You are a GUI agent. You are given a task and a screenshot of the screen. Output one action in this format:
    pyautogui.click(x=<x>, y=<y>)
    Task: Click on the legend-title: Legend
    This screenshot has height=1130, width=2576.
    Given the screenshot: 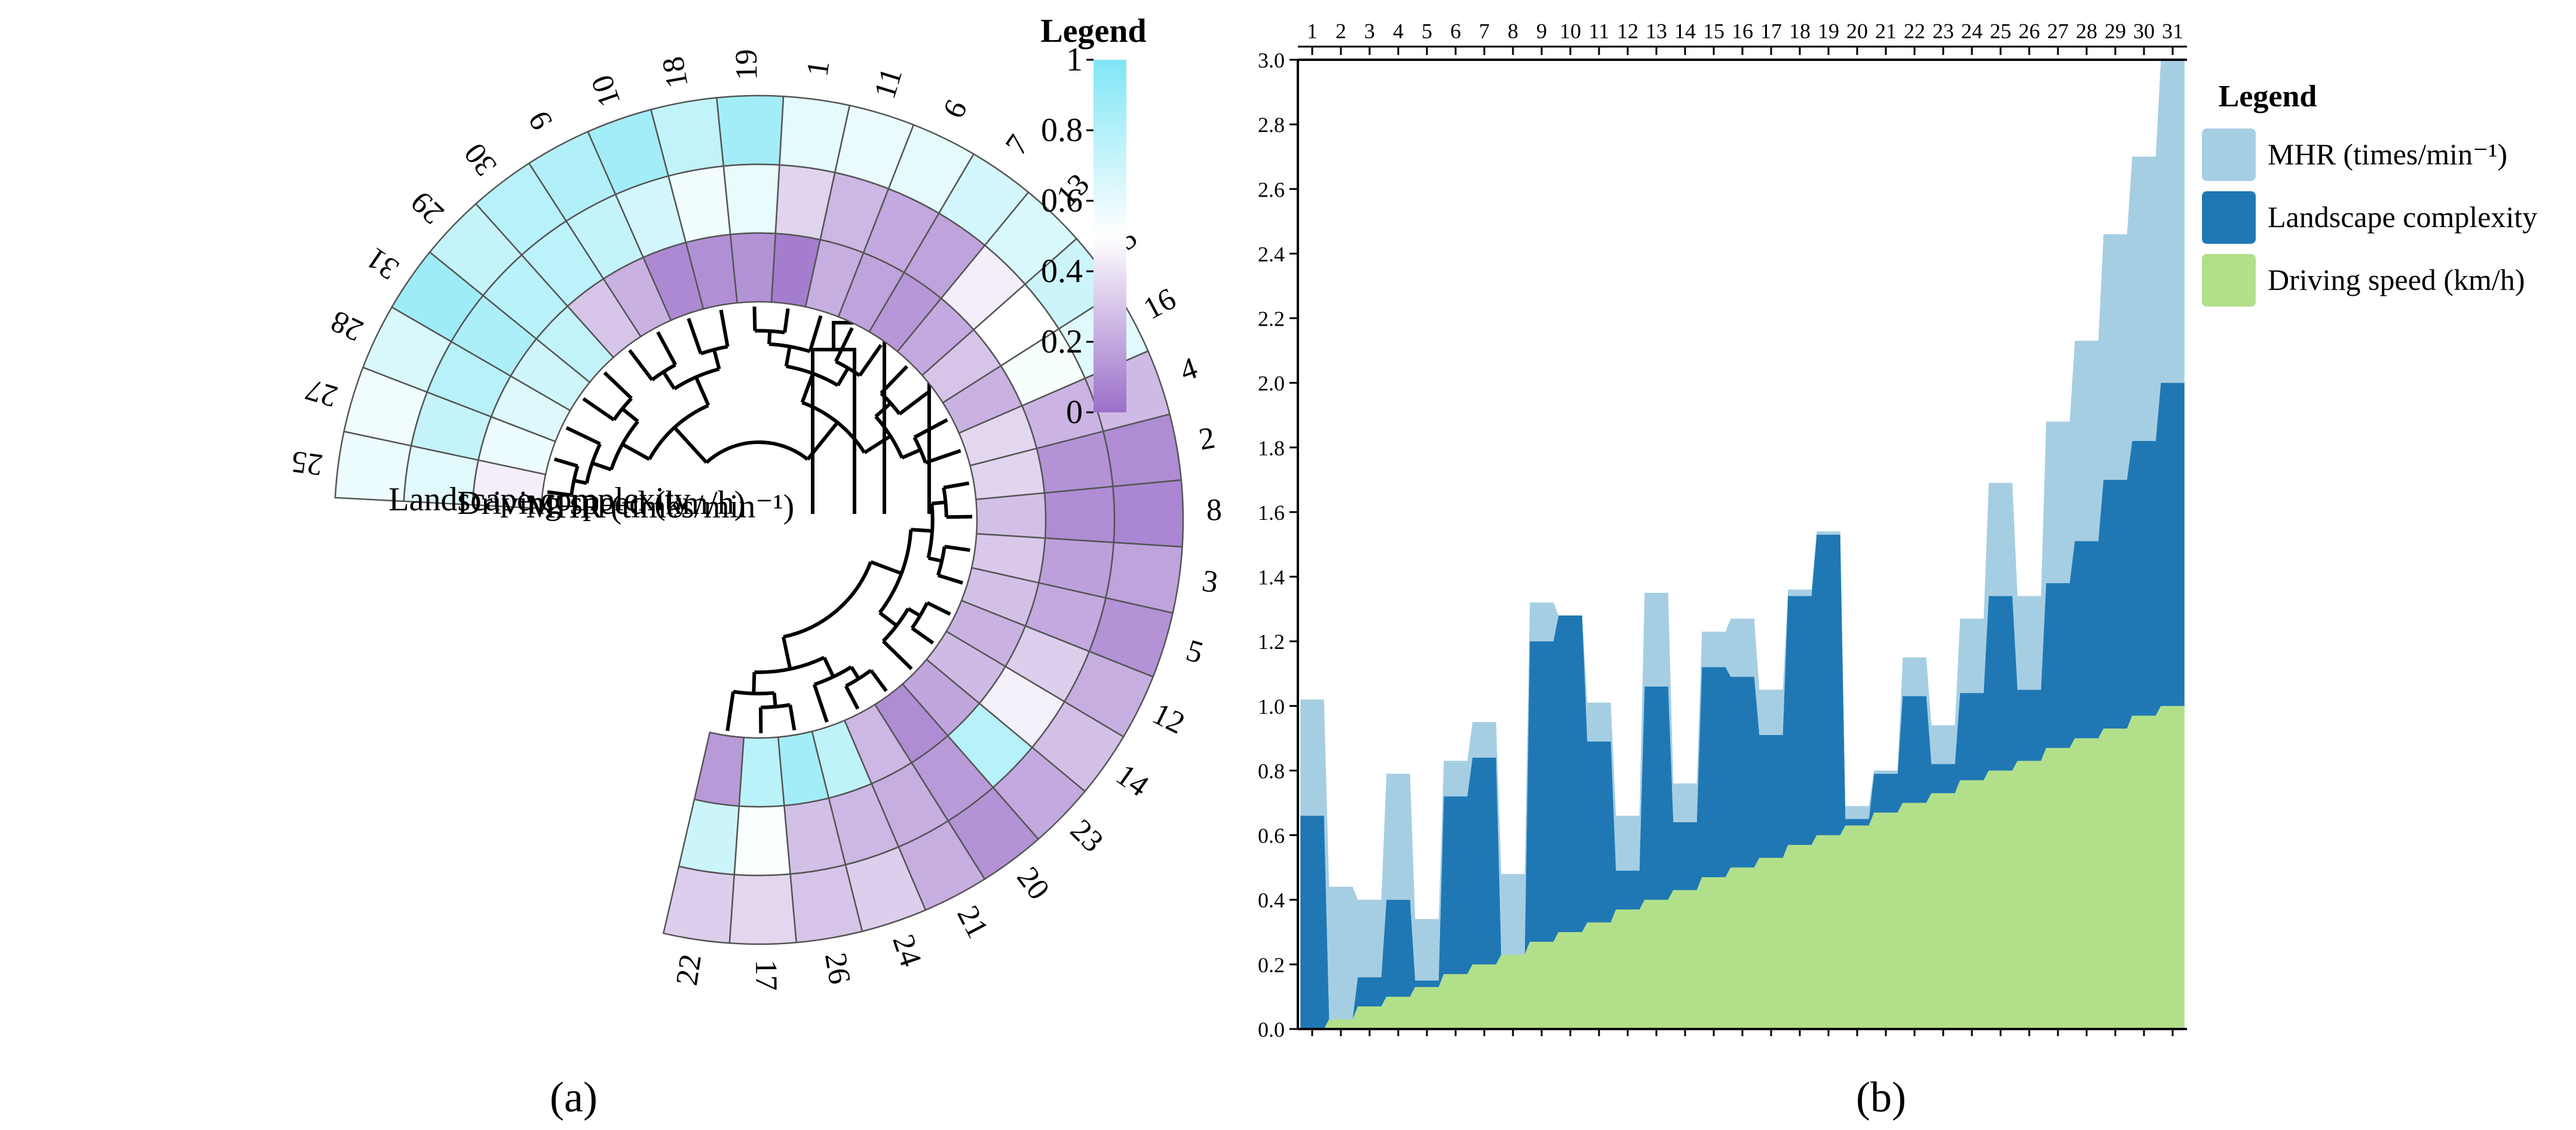 What is the action you would take?
    pyautogui.click(x=2268, y=96)
    